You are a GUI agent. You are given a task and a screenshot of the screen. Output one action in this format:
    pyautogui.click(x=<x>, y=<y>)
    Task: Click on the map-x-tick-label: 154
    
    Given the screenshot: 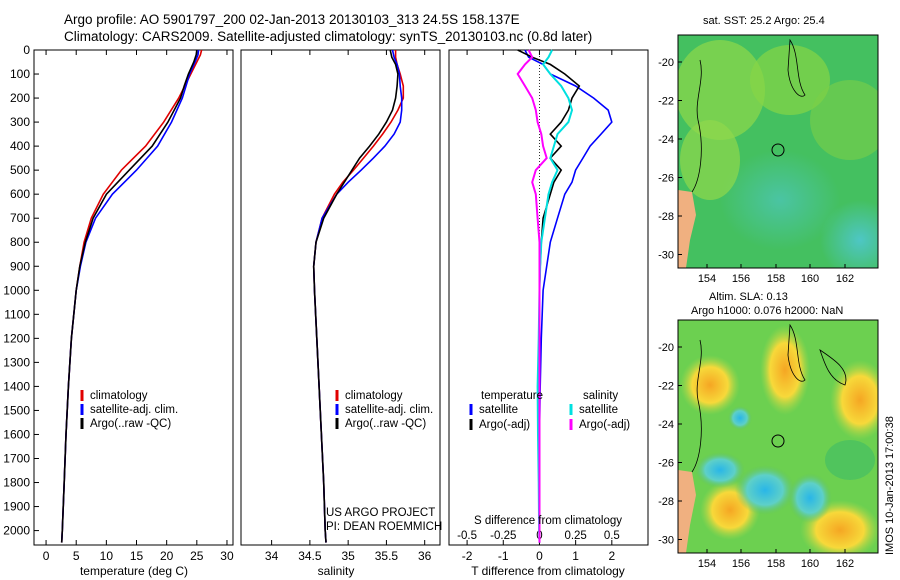 What is the action you would take?
    pyautogui.click(x=707, y=279)
    